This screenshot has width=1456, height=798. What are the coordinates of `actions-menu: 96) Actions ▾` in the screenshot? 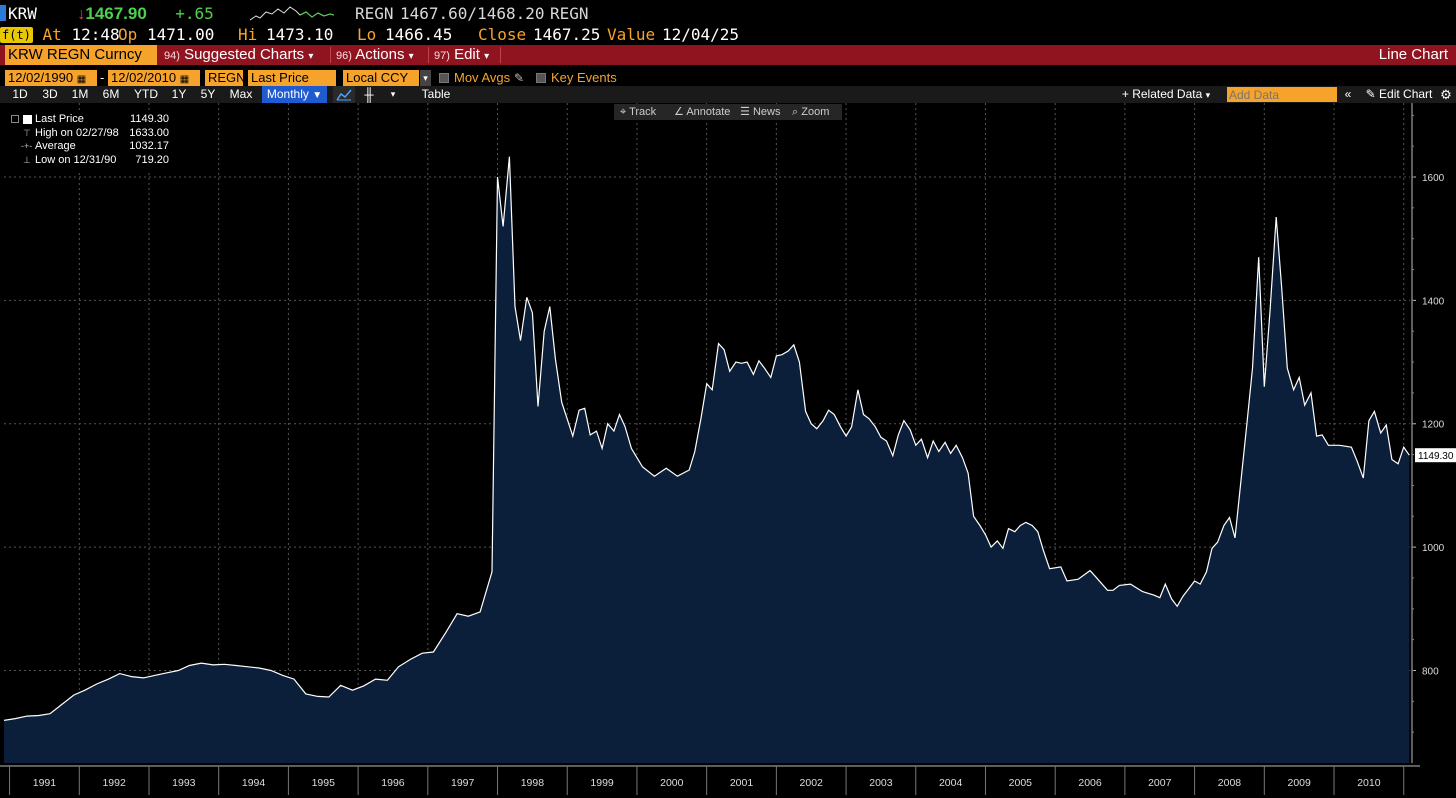 It's located at (375, 55).